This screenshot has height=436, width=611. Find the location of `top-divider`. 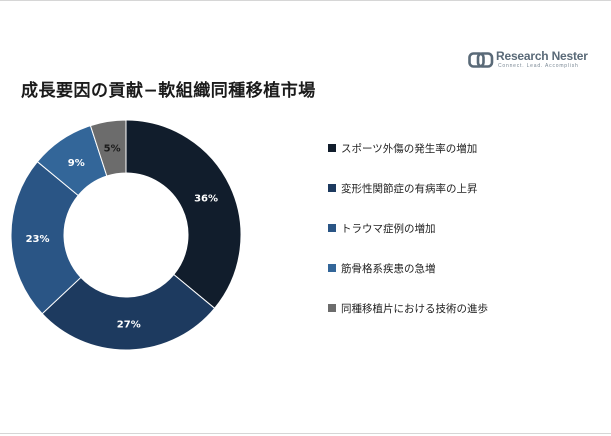

top-divider is located at coordinates (305, 0).